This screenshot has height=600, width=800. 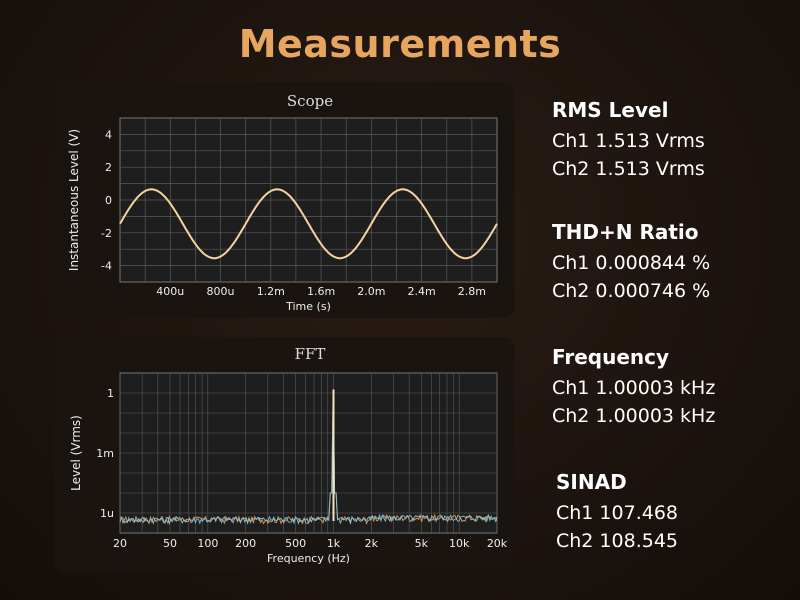 What do you see at coordinates (321, 291) in the screenshot?
I see `scope-xtick-label: 1.6m` at bounding box center [321, 291].